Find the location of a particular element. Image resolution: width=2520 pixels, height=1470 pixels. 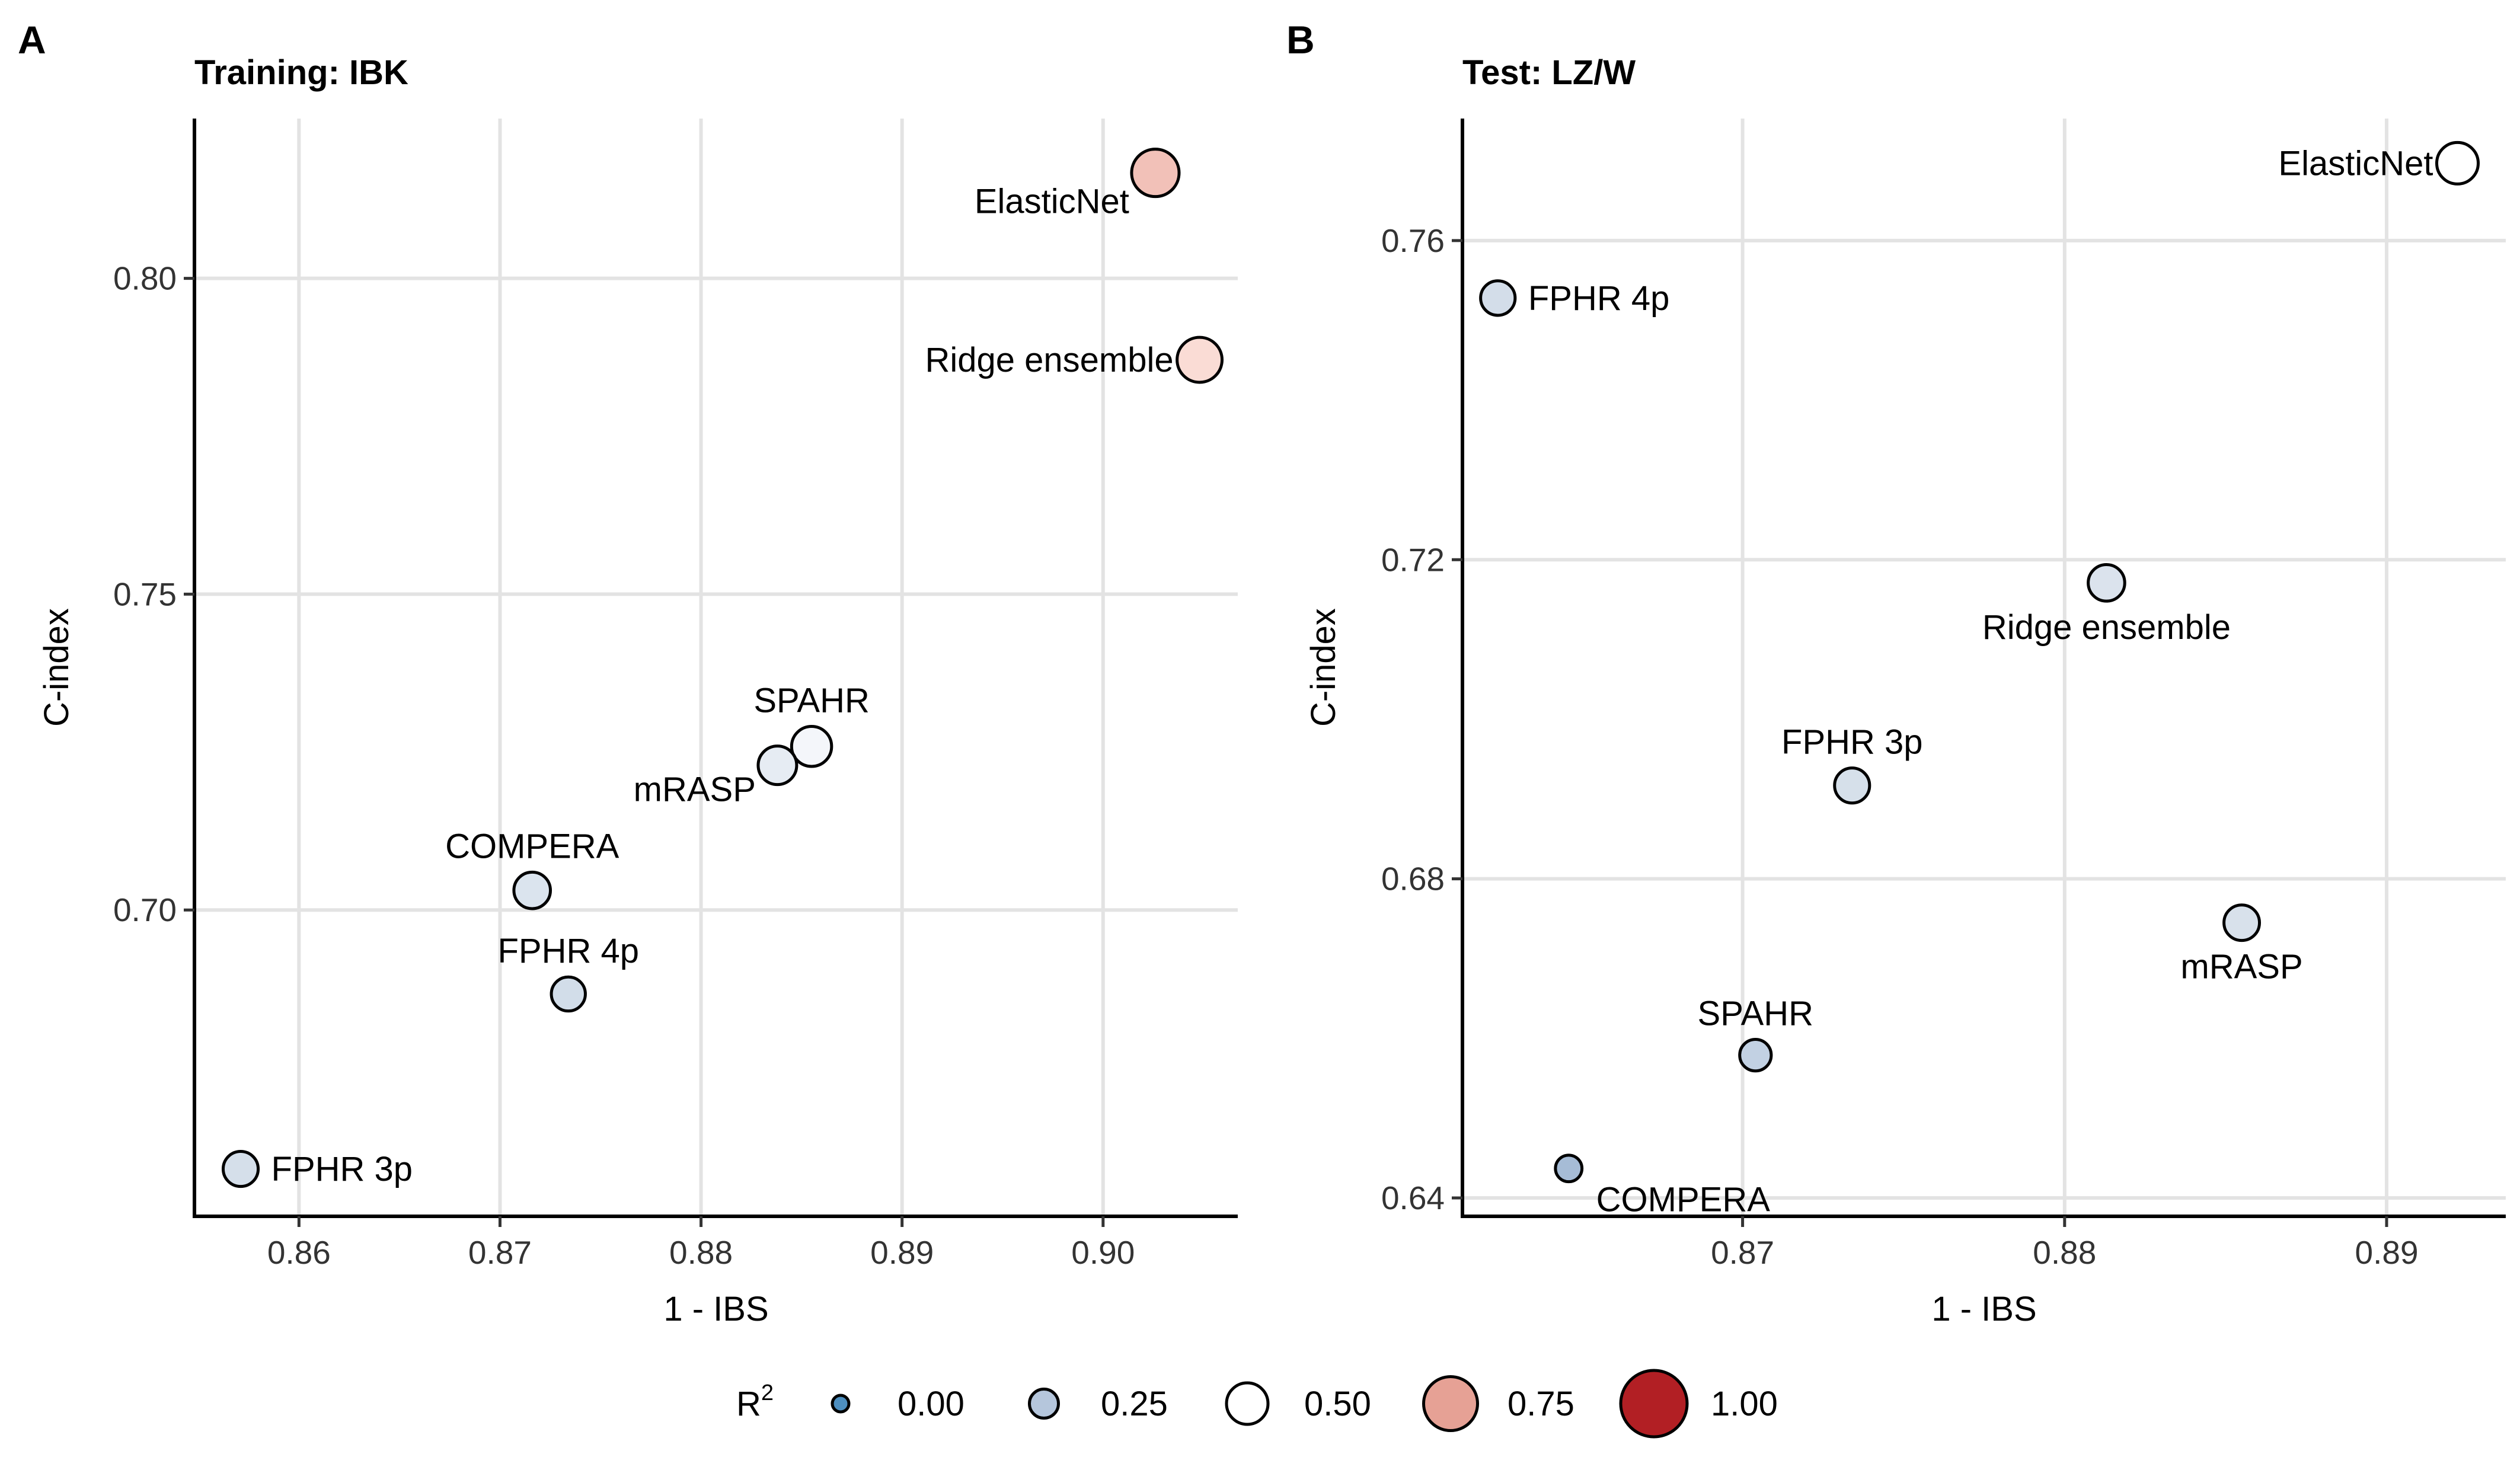

y-tick-label: 0.75 is located at coordinates (145, 594).